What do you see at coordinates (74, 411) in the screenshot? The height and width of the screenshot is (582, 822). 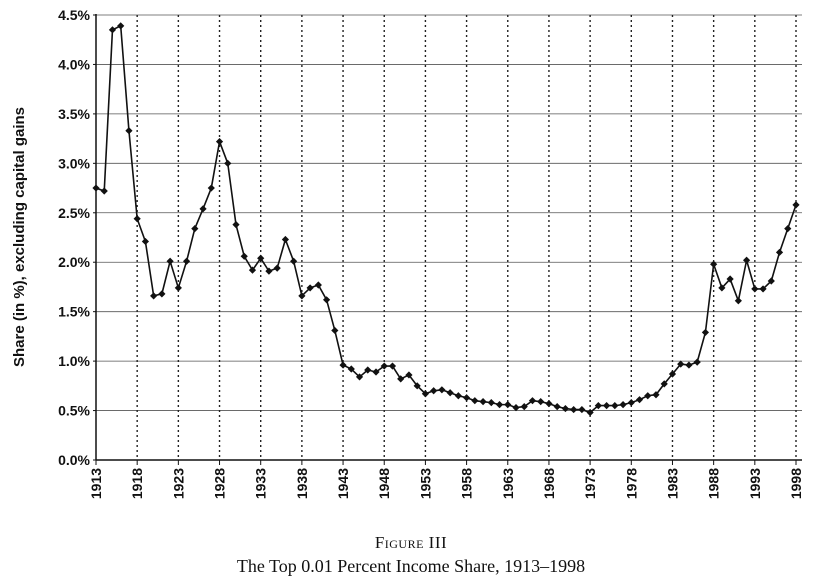 I see `y-tick-label: 0.5%` at bounding box center [74, 411].